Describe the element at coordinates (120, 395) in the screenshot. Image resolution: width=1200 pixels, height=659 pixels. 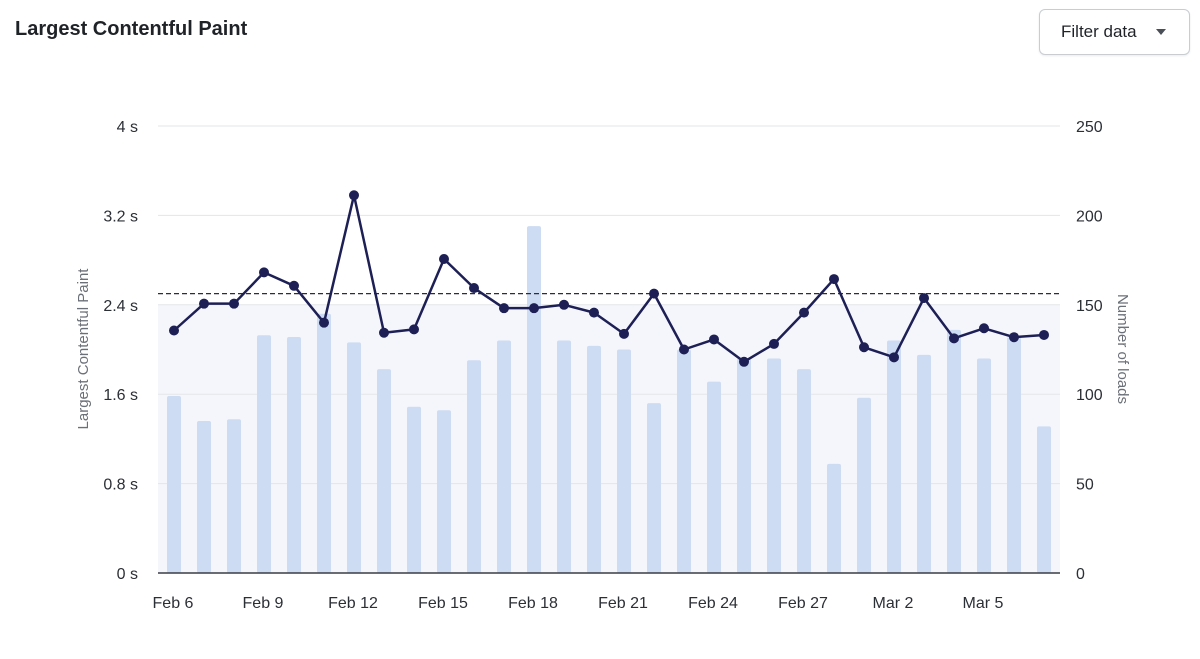
I see `y-left-tick-label: 1.6 s` at that location.